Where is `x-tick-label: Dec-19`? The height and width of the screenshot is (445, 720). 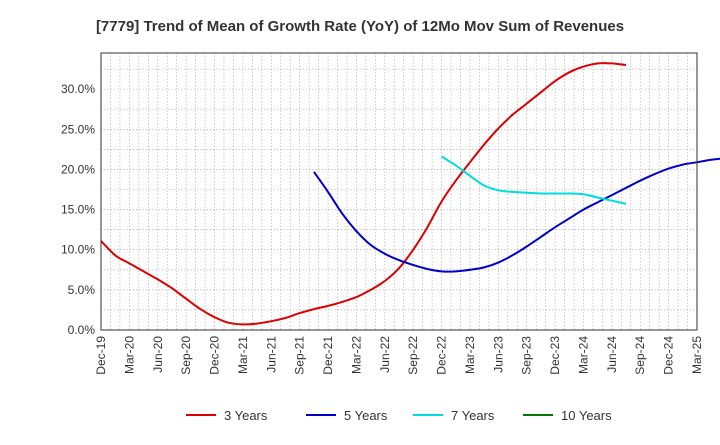 x-tick-label: Dec-19 is located at coordinates (101, 355).